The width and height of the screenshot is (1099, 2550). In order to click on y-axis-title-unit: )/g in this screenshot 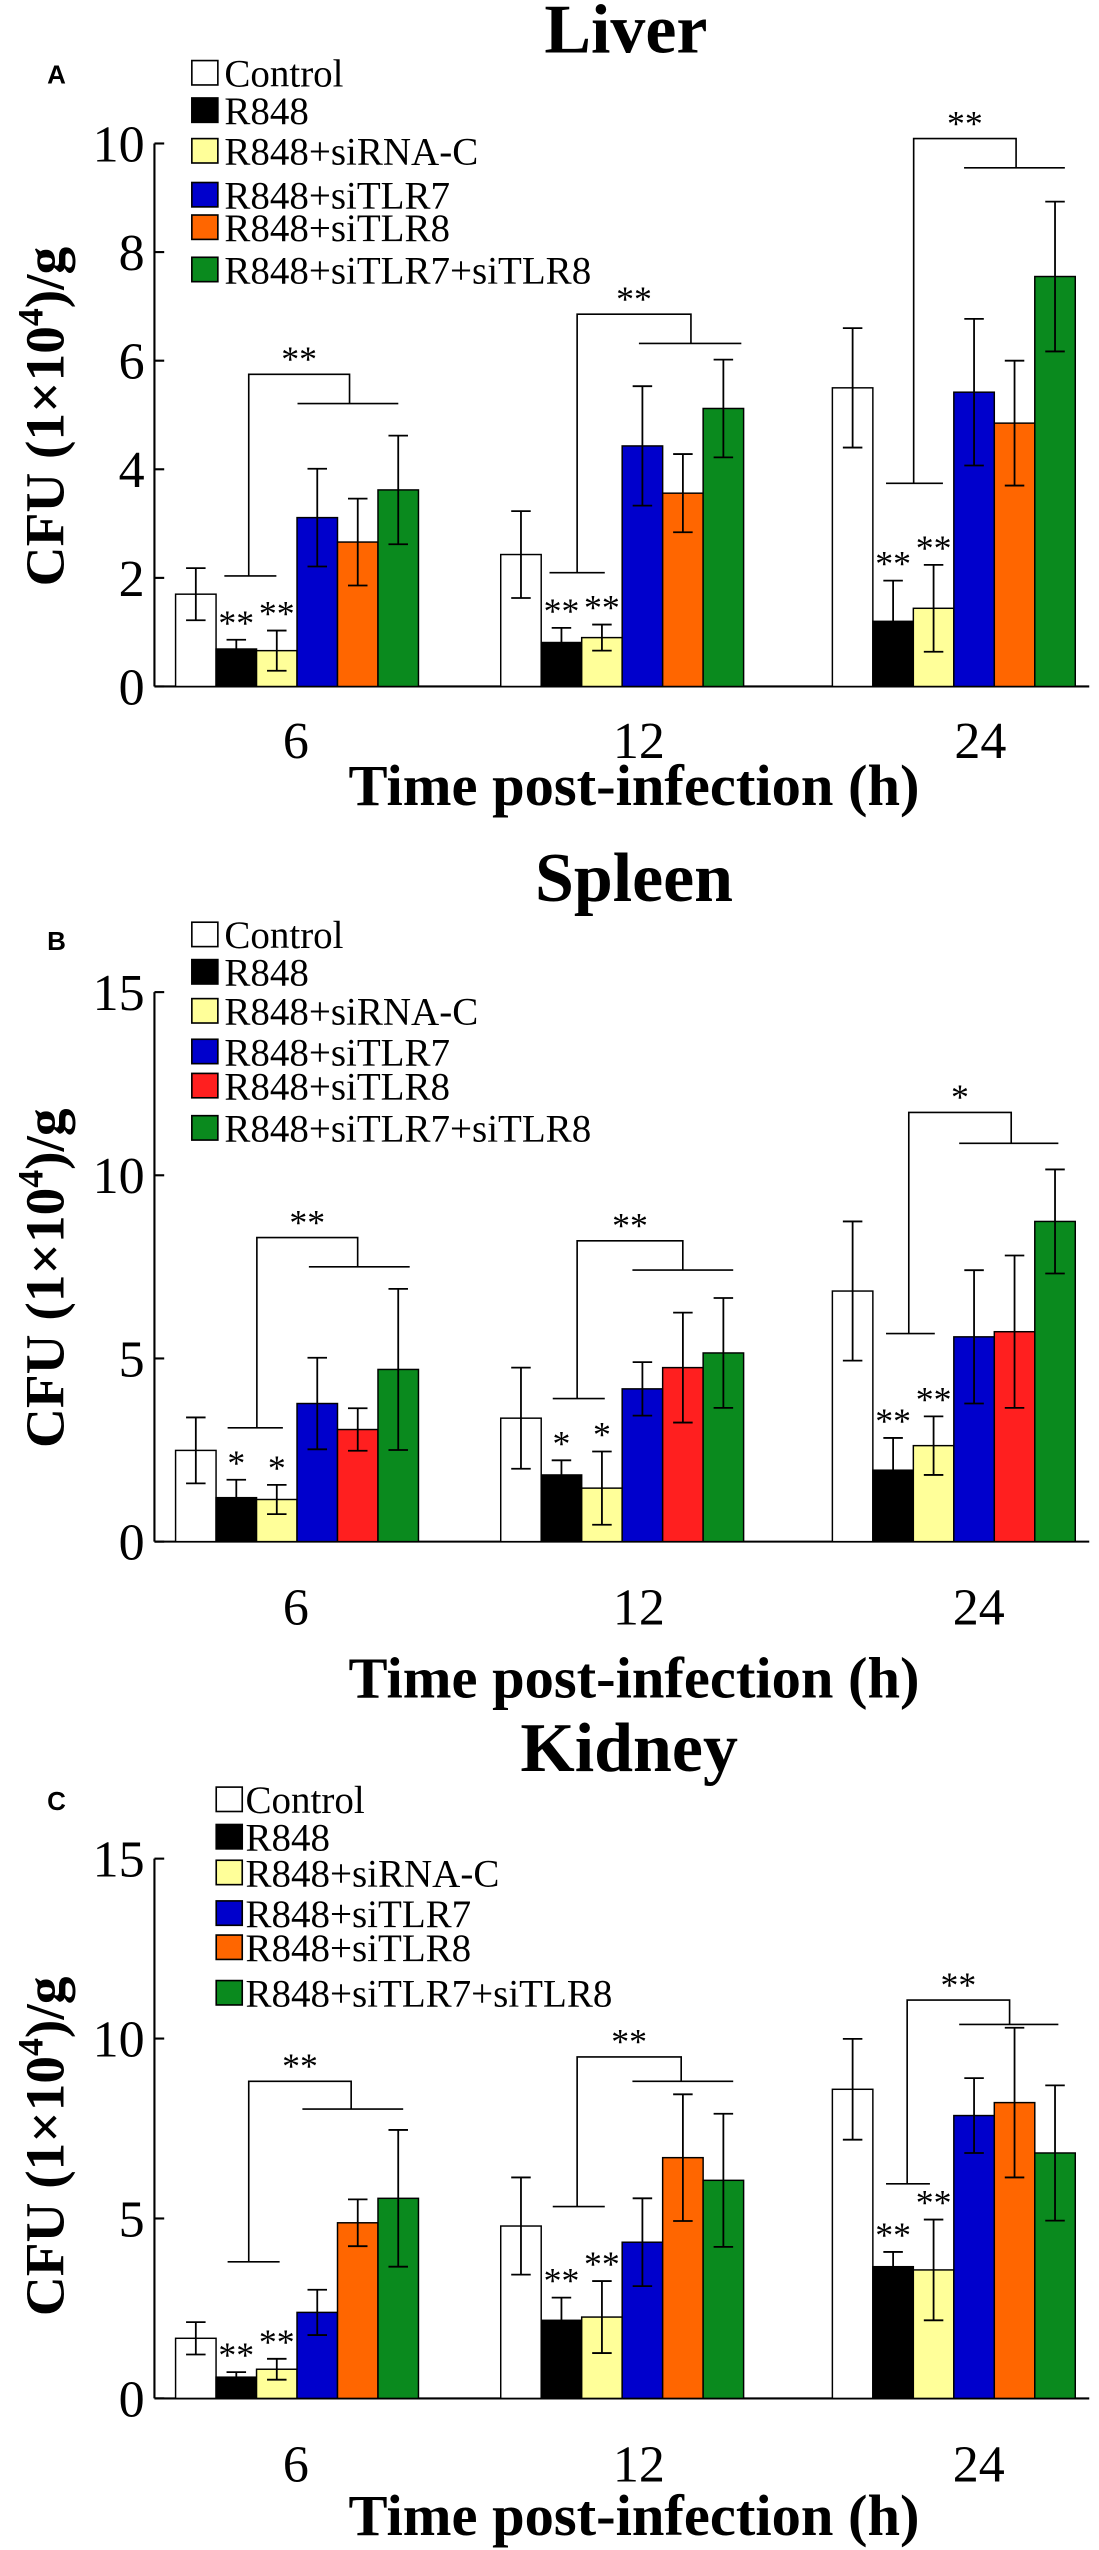, I will do `click(44, 2007)`.